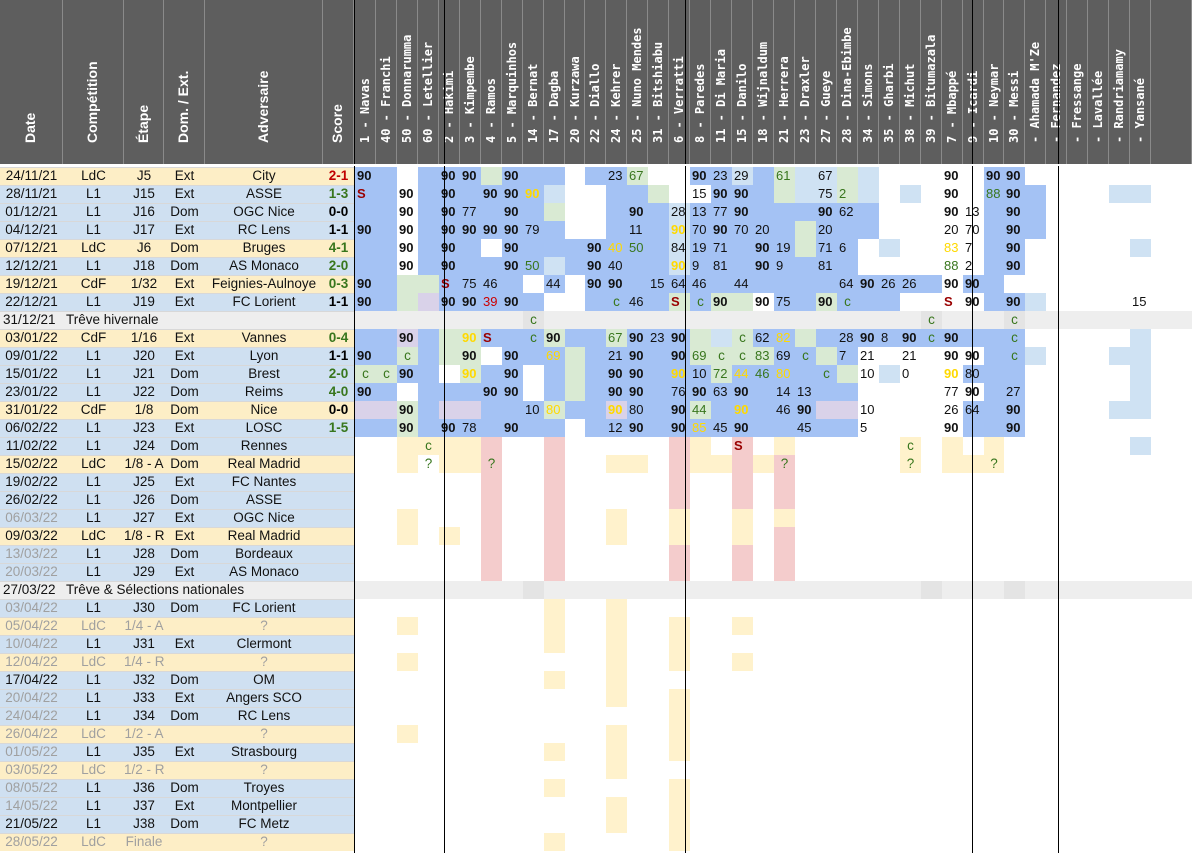  What do you see at coordinates (973, 410) in the screenshot?
I see `player-cell: 64` at bounding box center [973, 410].